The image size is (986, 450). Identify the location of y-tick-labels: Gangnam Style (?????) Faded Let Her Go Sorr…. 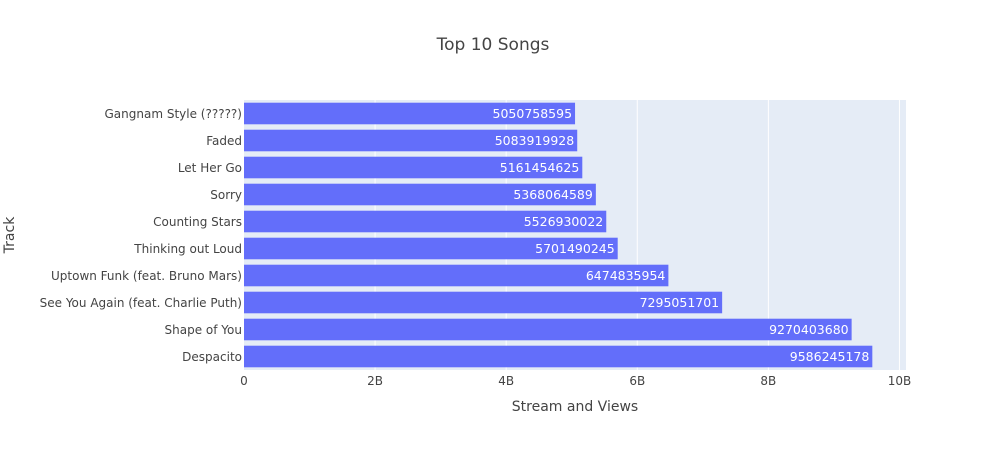
(141, 235).